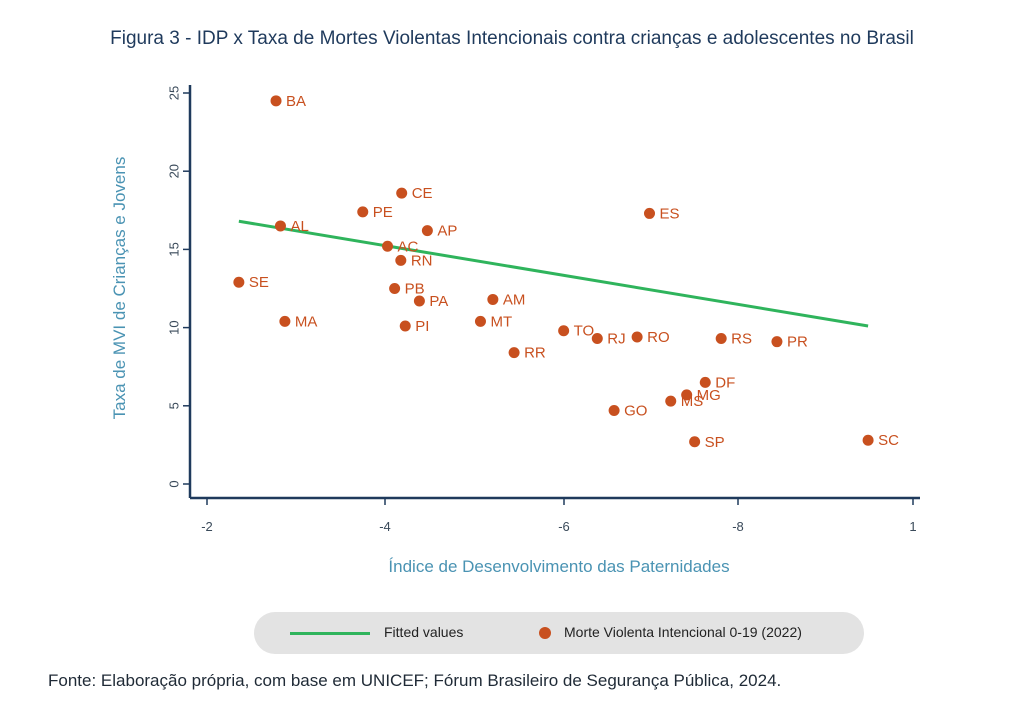  What do you see at coordinates (493, 299) in the screenshot?
I see `data-point-am` at bounding box center [493, 299].